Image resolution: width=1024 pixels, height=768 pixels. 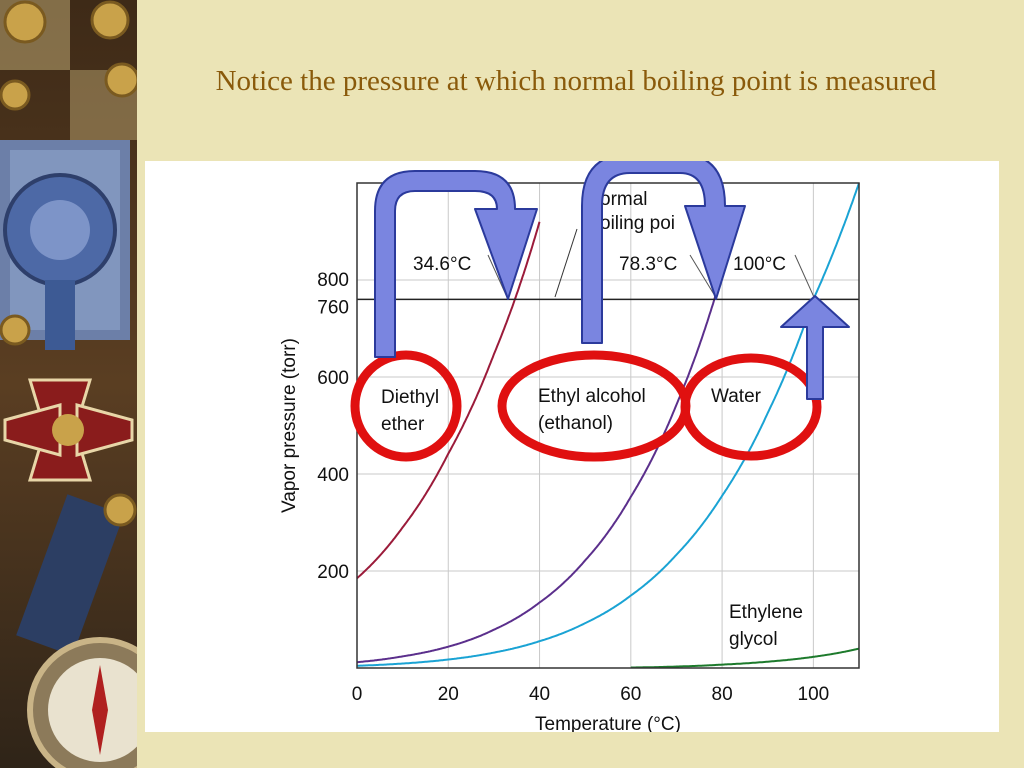 What do you see at coordinates (745, 658) in the screenshot?
I see `series-line-ethylene-glycol` at bounding box center [745, 658].